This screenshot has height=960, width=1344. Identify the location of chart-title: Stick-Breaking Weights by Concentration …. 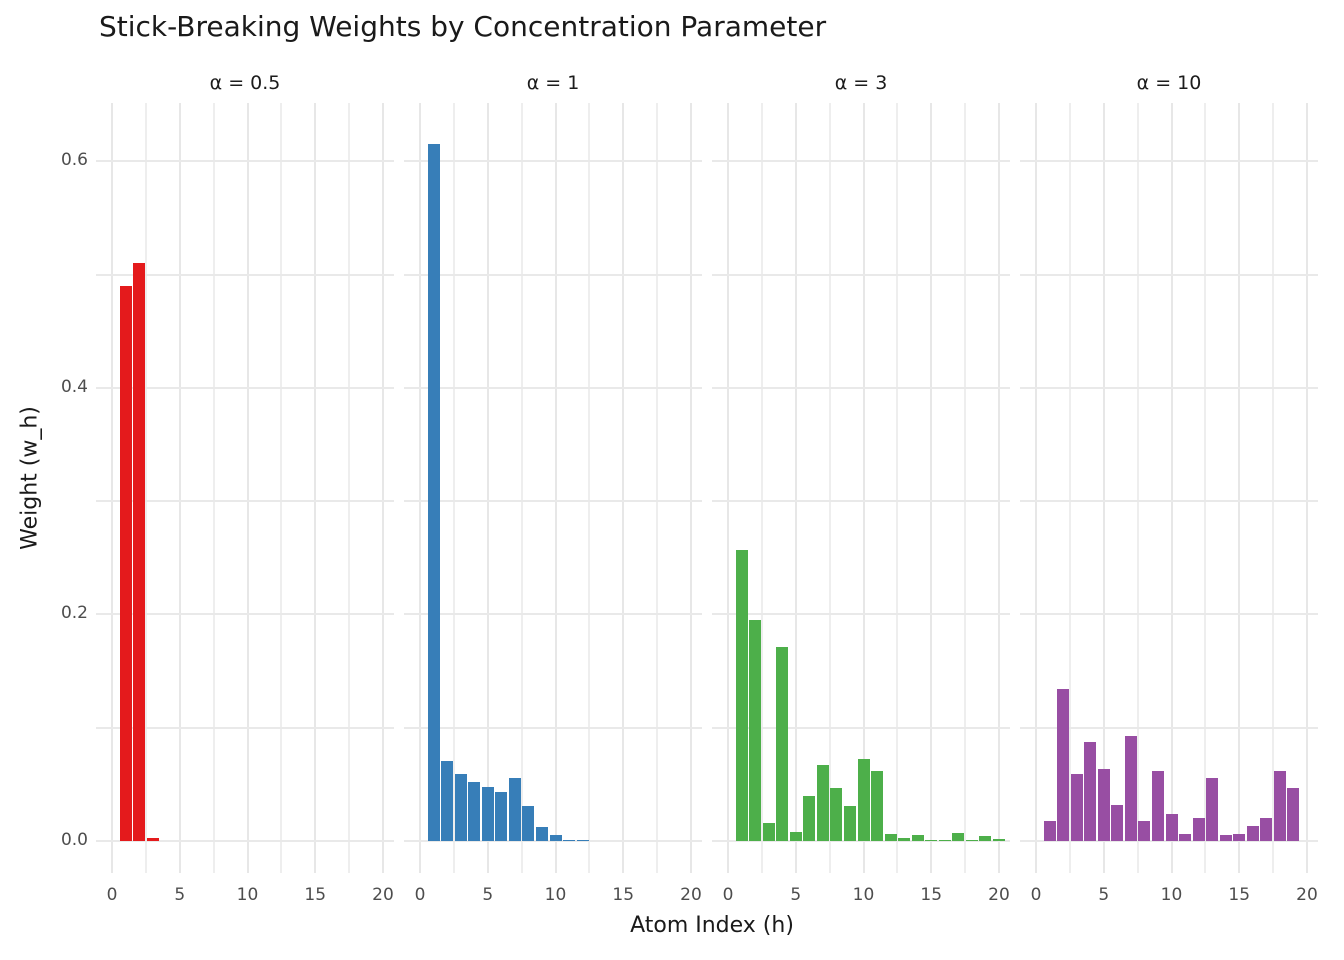
(463, 26).